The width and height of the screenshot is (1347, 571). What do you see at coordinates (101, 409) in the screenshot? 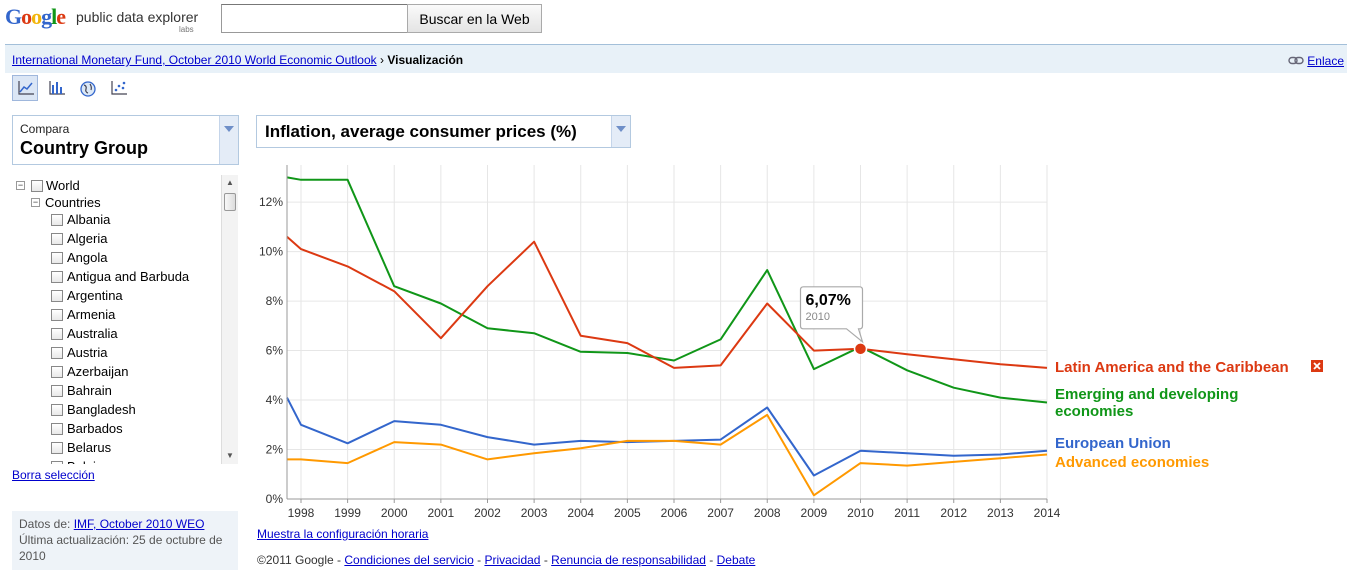
I see `tree-label-country: Bangladesh` at bounding box center [101, 409].